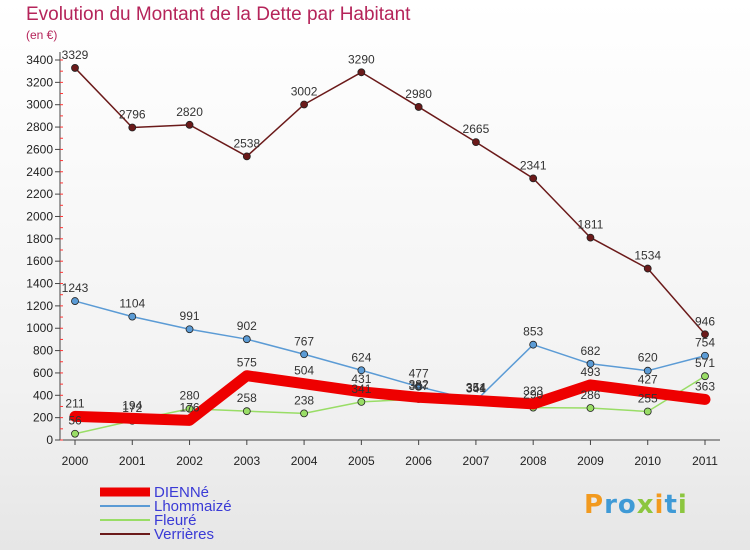 The image size is (750, 550). I want to click on data-label: 1104, so click(132, 304).